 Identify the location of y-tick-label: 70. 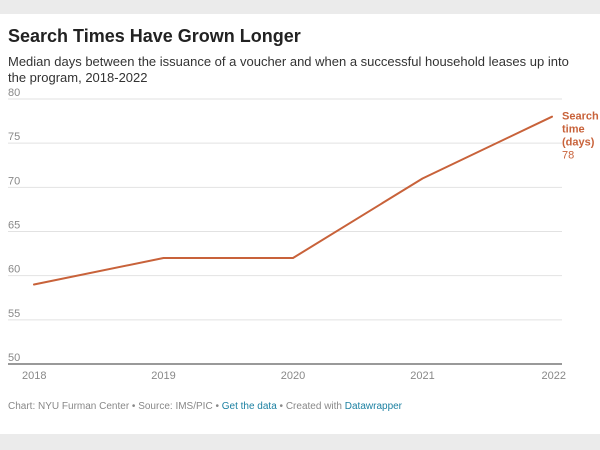
(14, 181).